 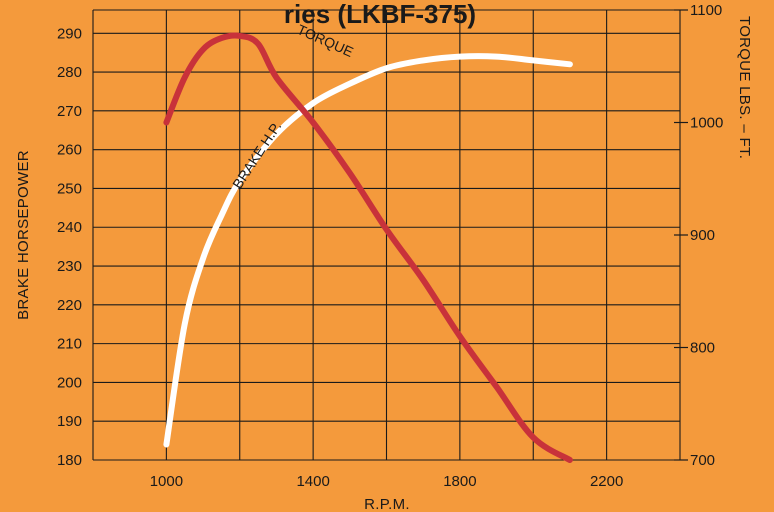 What do you see at coordinates (69, 72) in the screenshot?
I see `left-tick-label: 280` at bounding box center [69, 72].